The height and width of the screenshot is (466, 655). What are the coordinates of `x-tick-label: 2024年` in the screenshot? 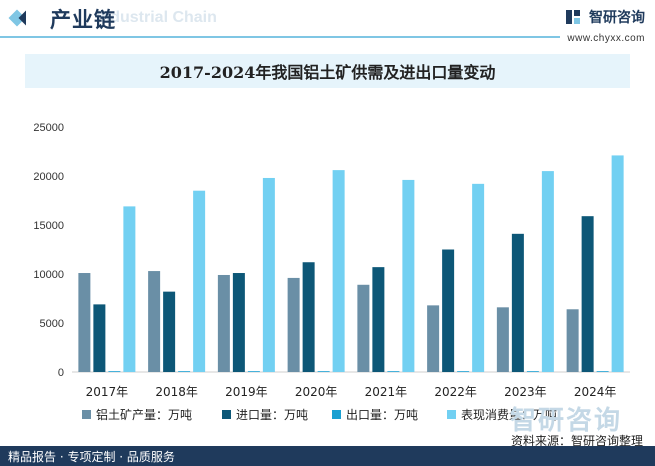 It's located at (595, 392).